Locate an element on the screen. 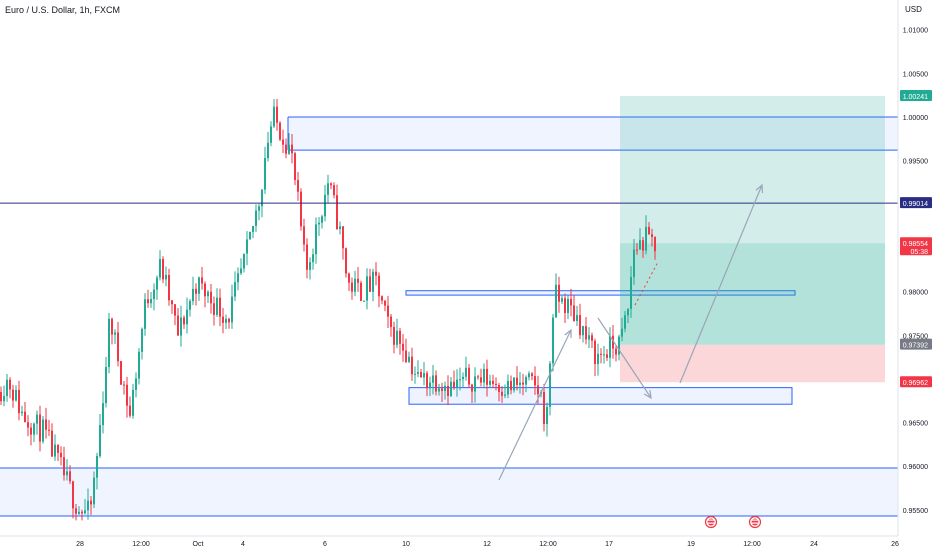 The image size is (932, 555). time-tick-label: 10 is located at coordinates (406, 544).